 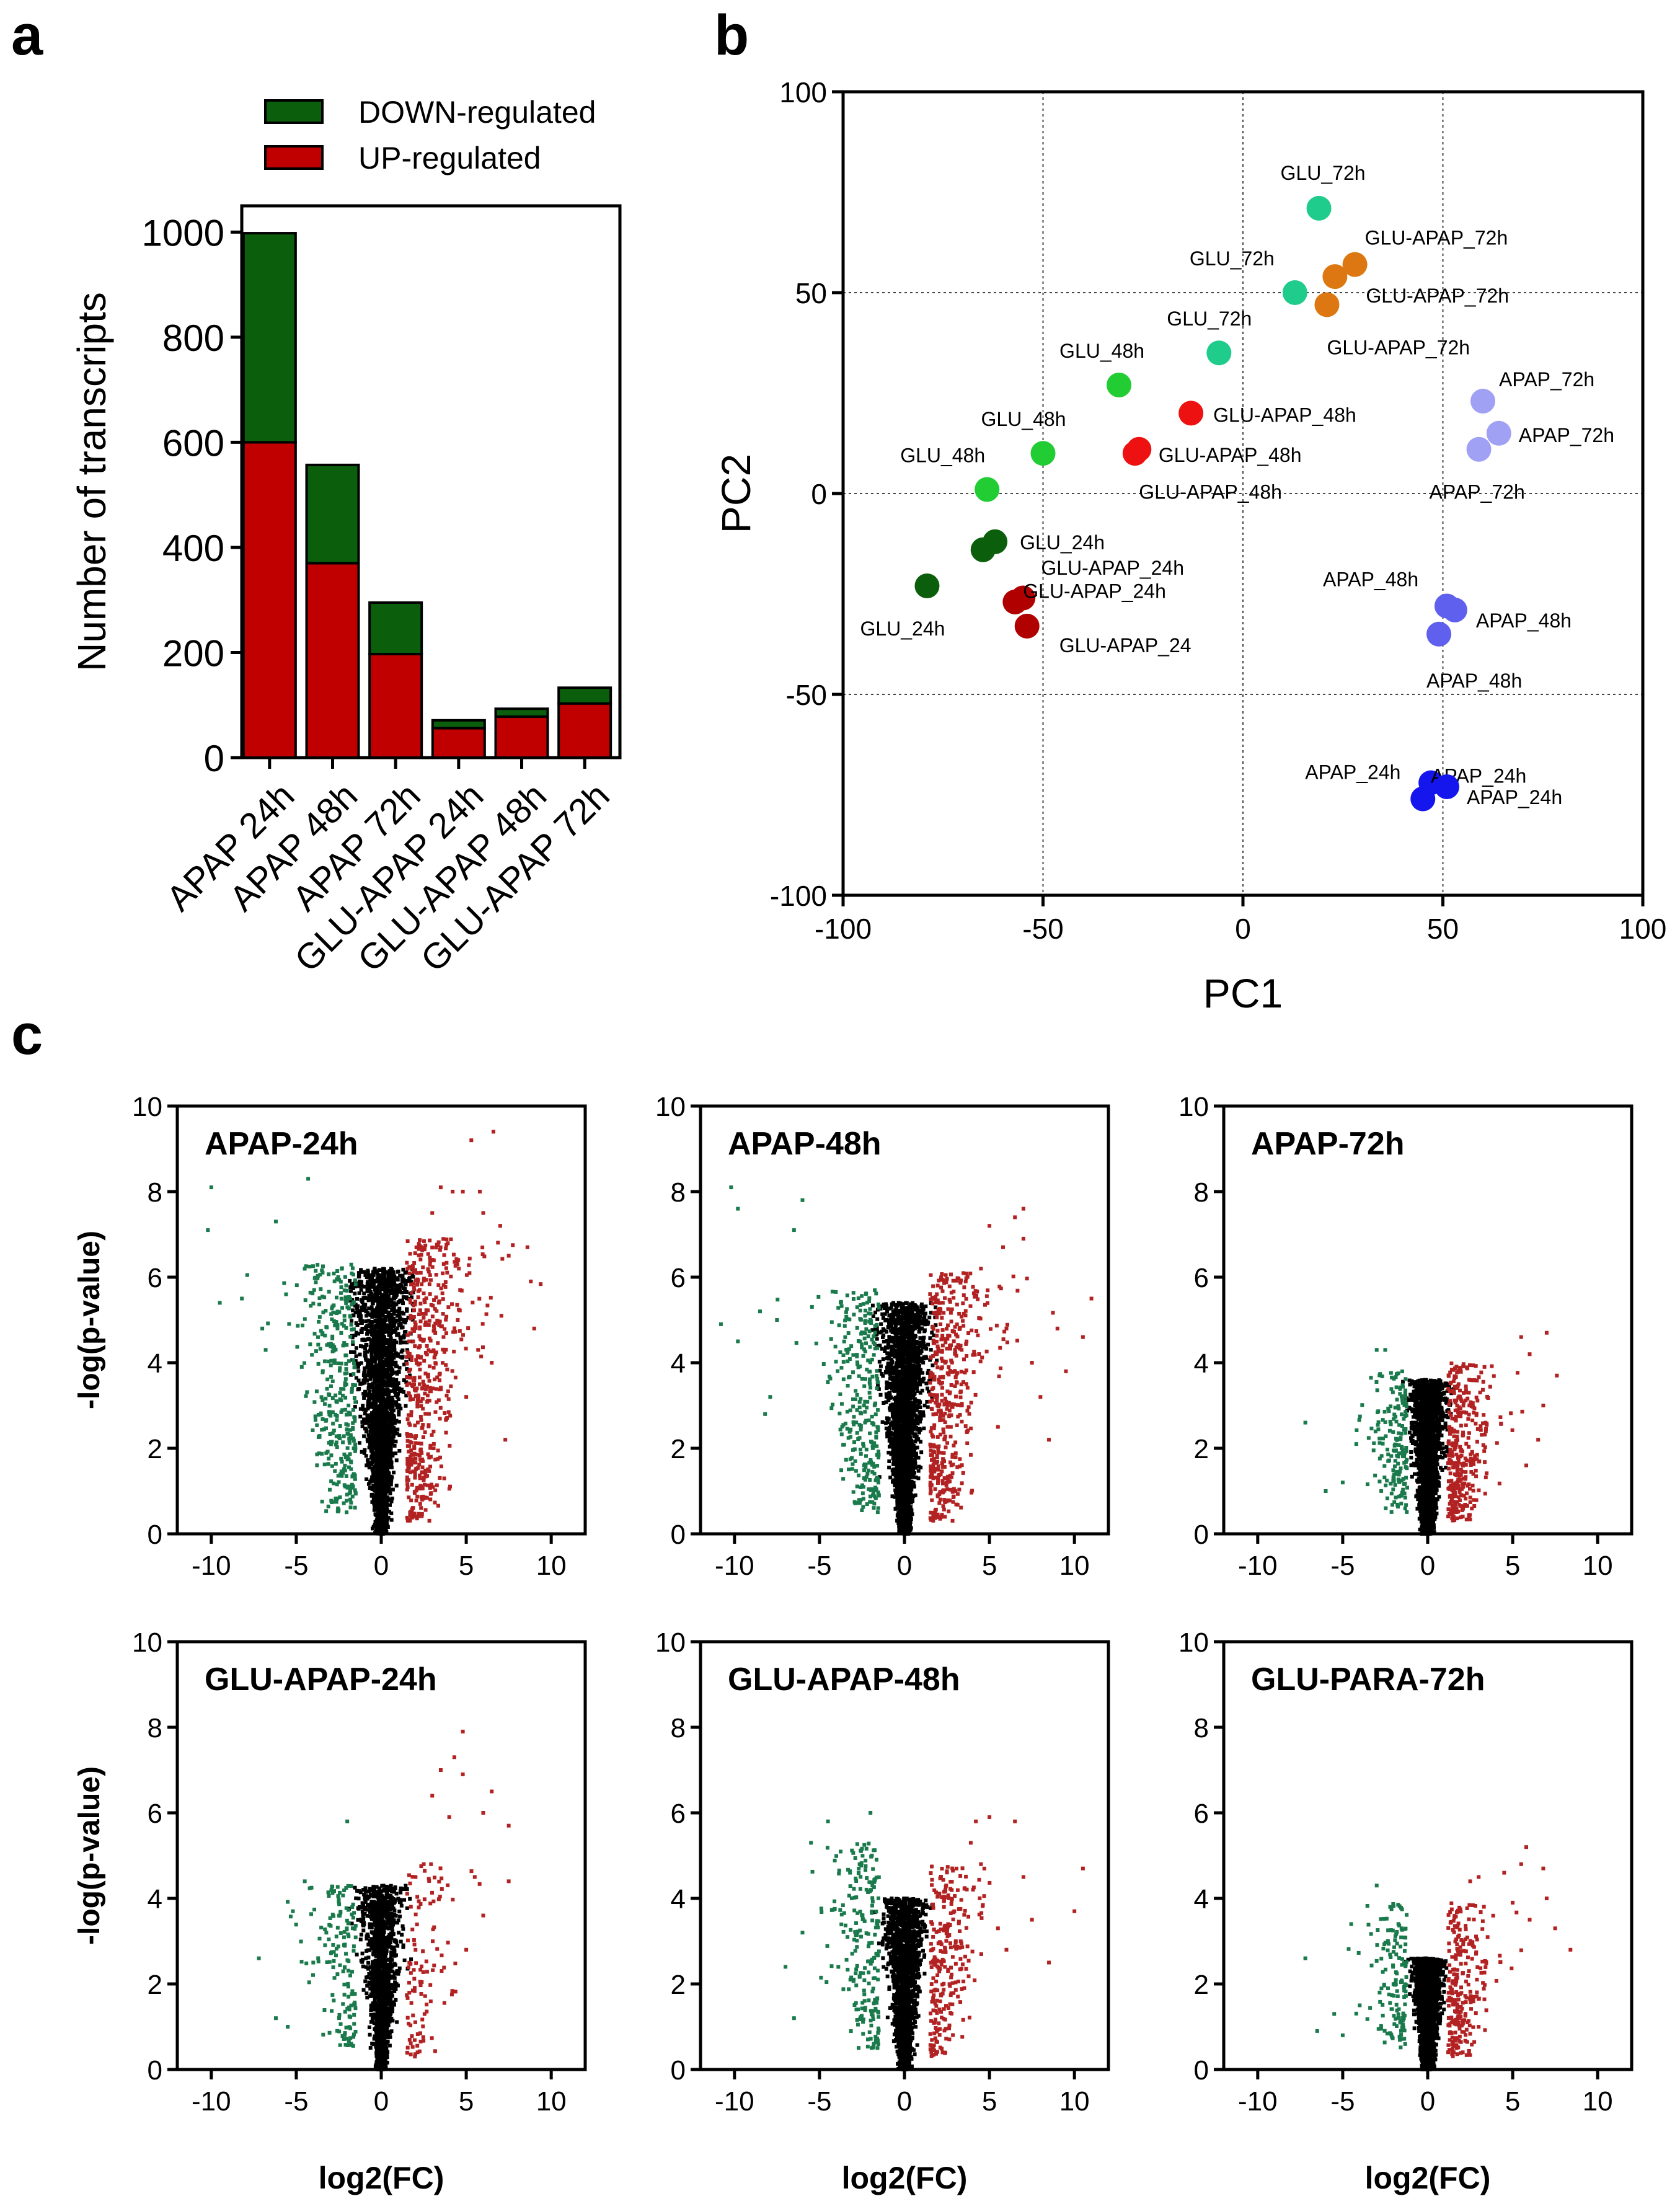 I want to click on pca-point-label: GLU_48h, so click(x=943, y=456).